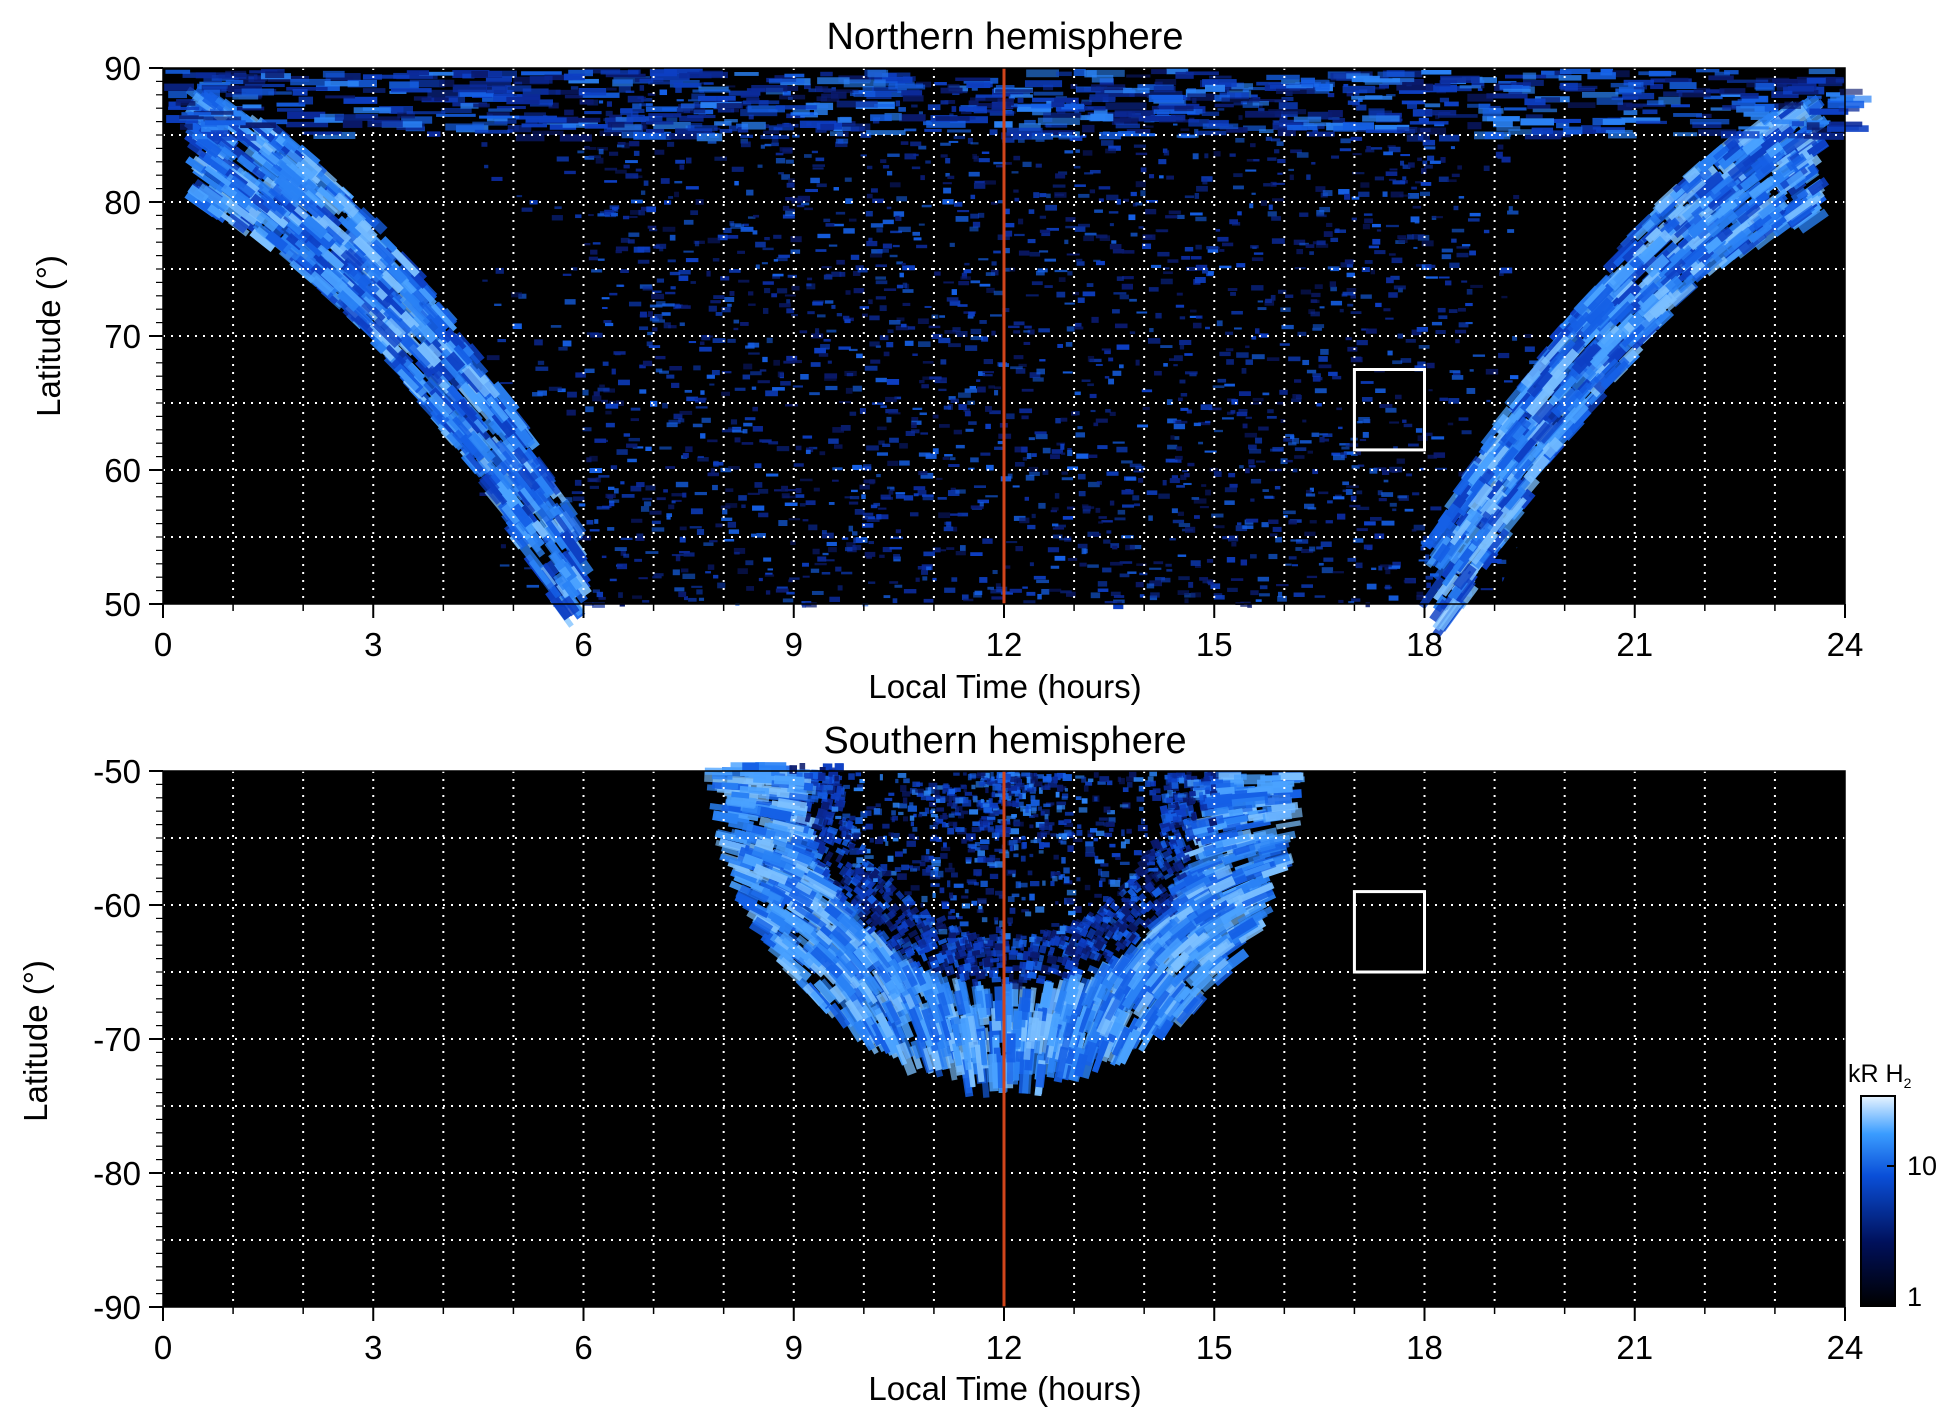 The width and height of the screenshot is (1950, 1423). What do you see at coordinates (338, 443) in the screenshot?
I see `no-data-dawn` at bounding box center [338, 443].